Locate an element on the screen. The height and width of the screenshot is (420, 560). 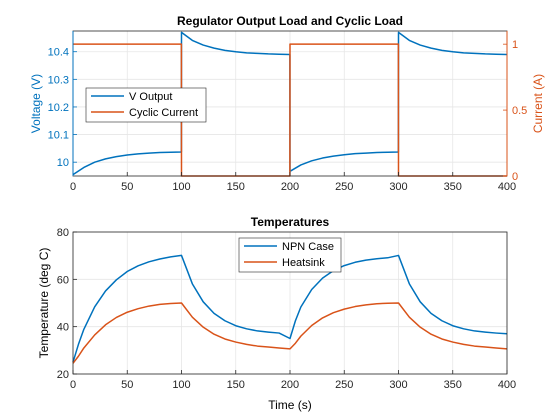
legend: NPN Case Heatsink is located at coordinates (290, 255).